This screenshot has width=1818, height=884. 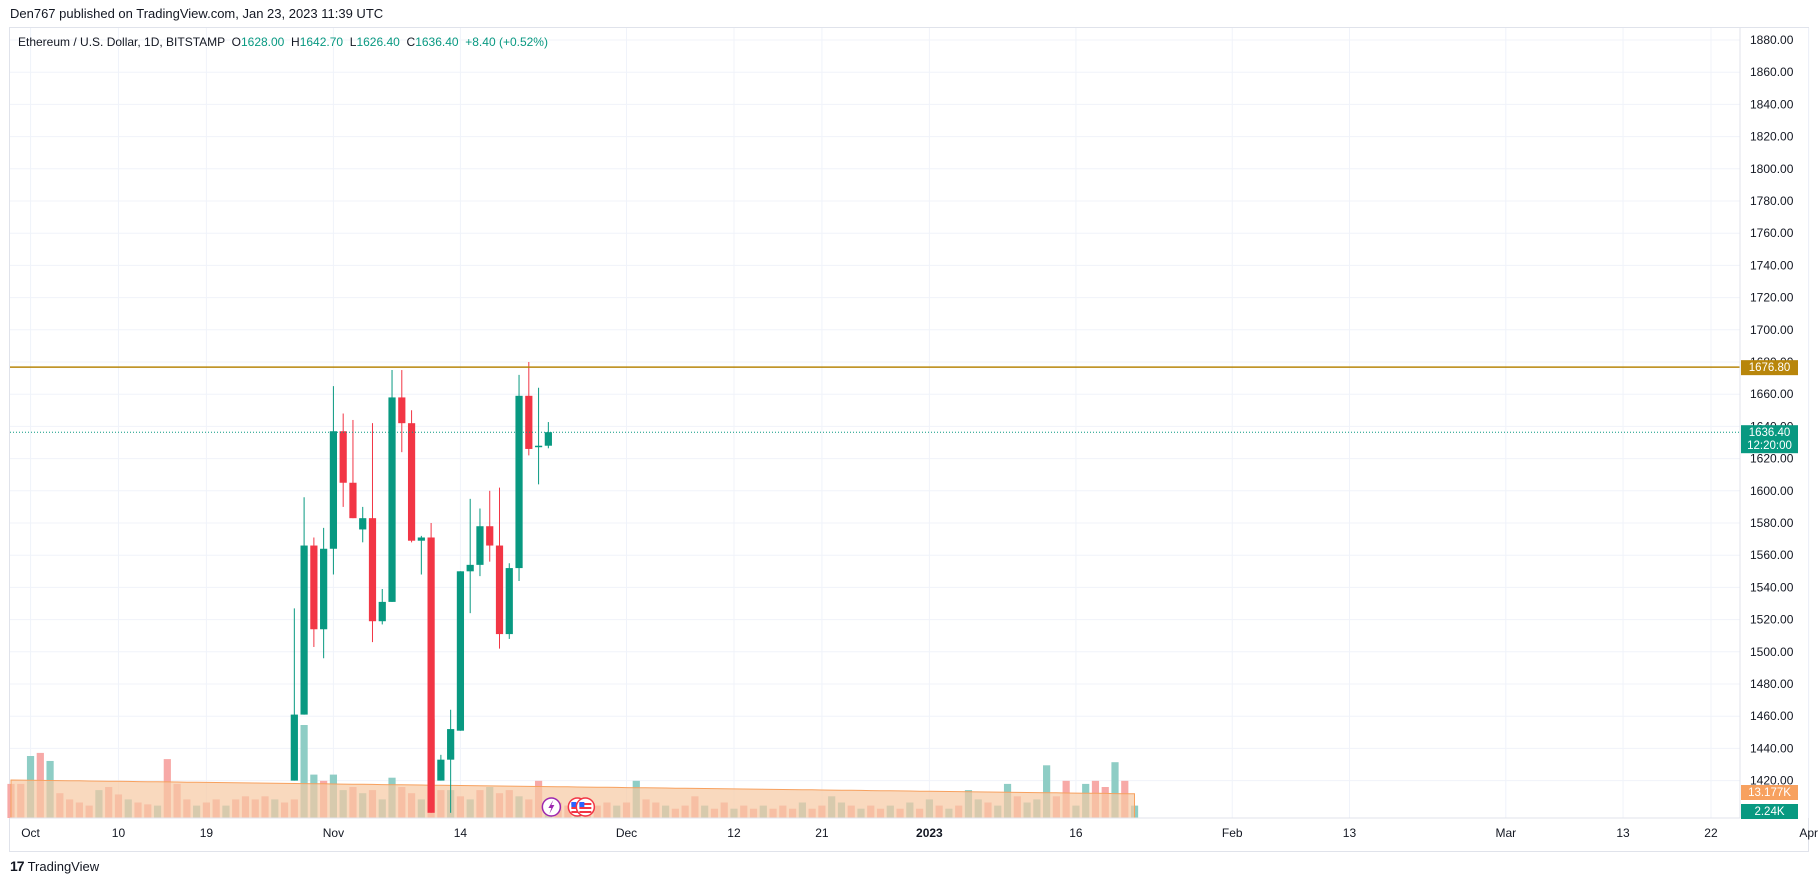 I want to click on last-price-tag-text: 1636.40, so click(x=1770, y=433).